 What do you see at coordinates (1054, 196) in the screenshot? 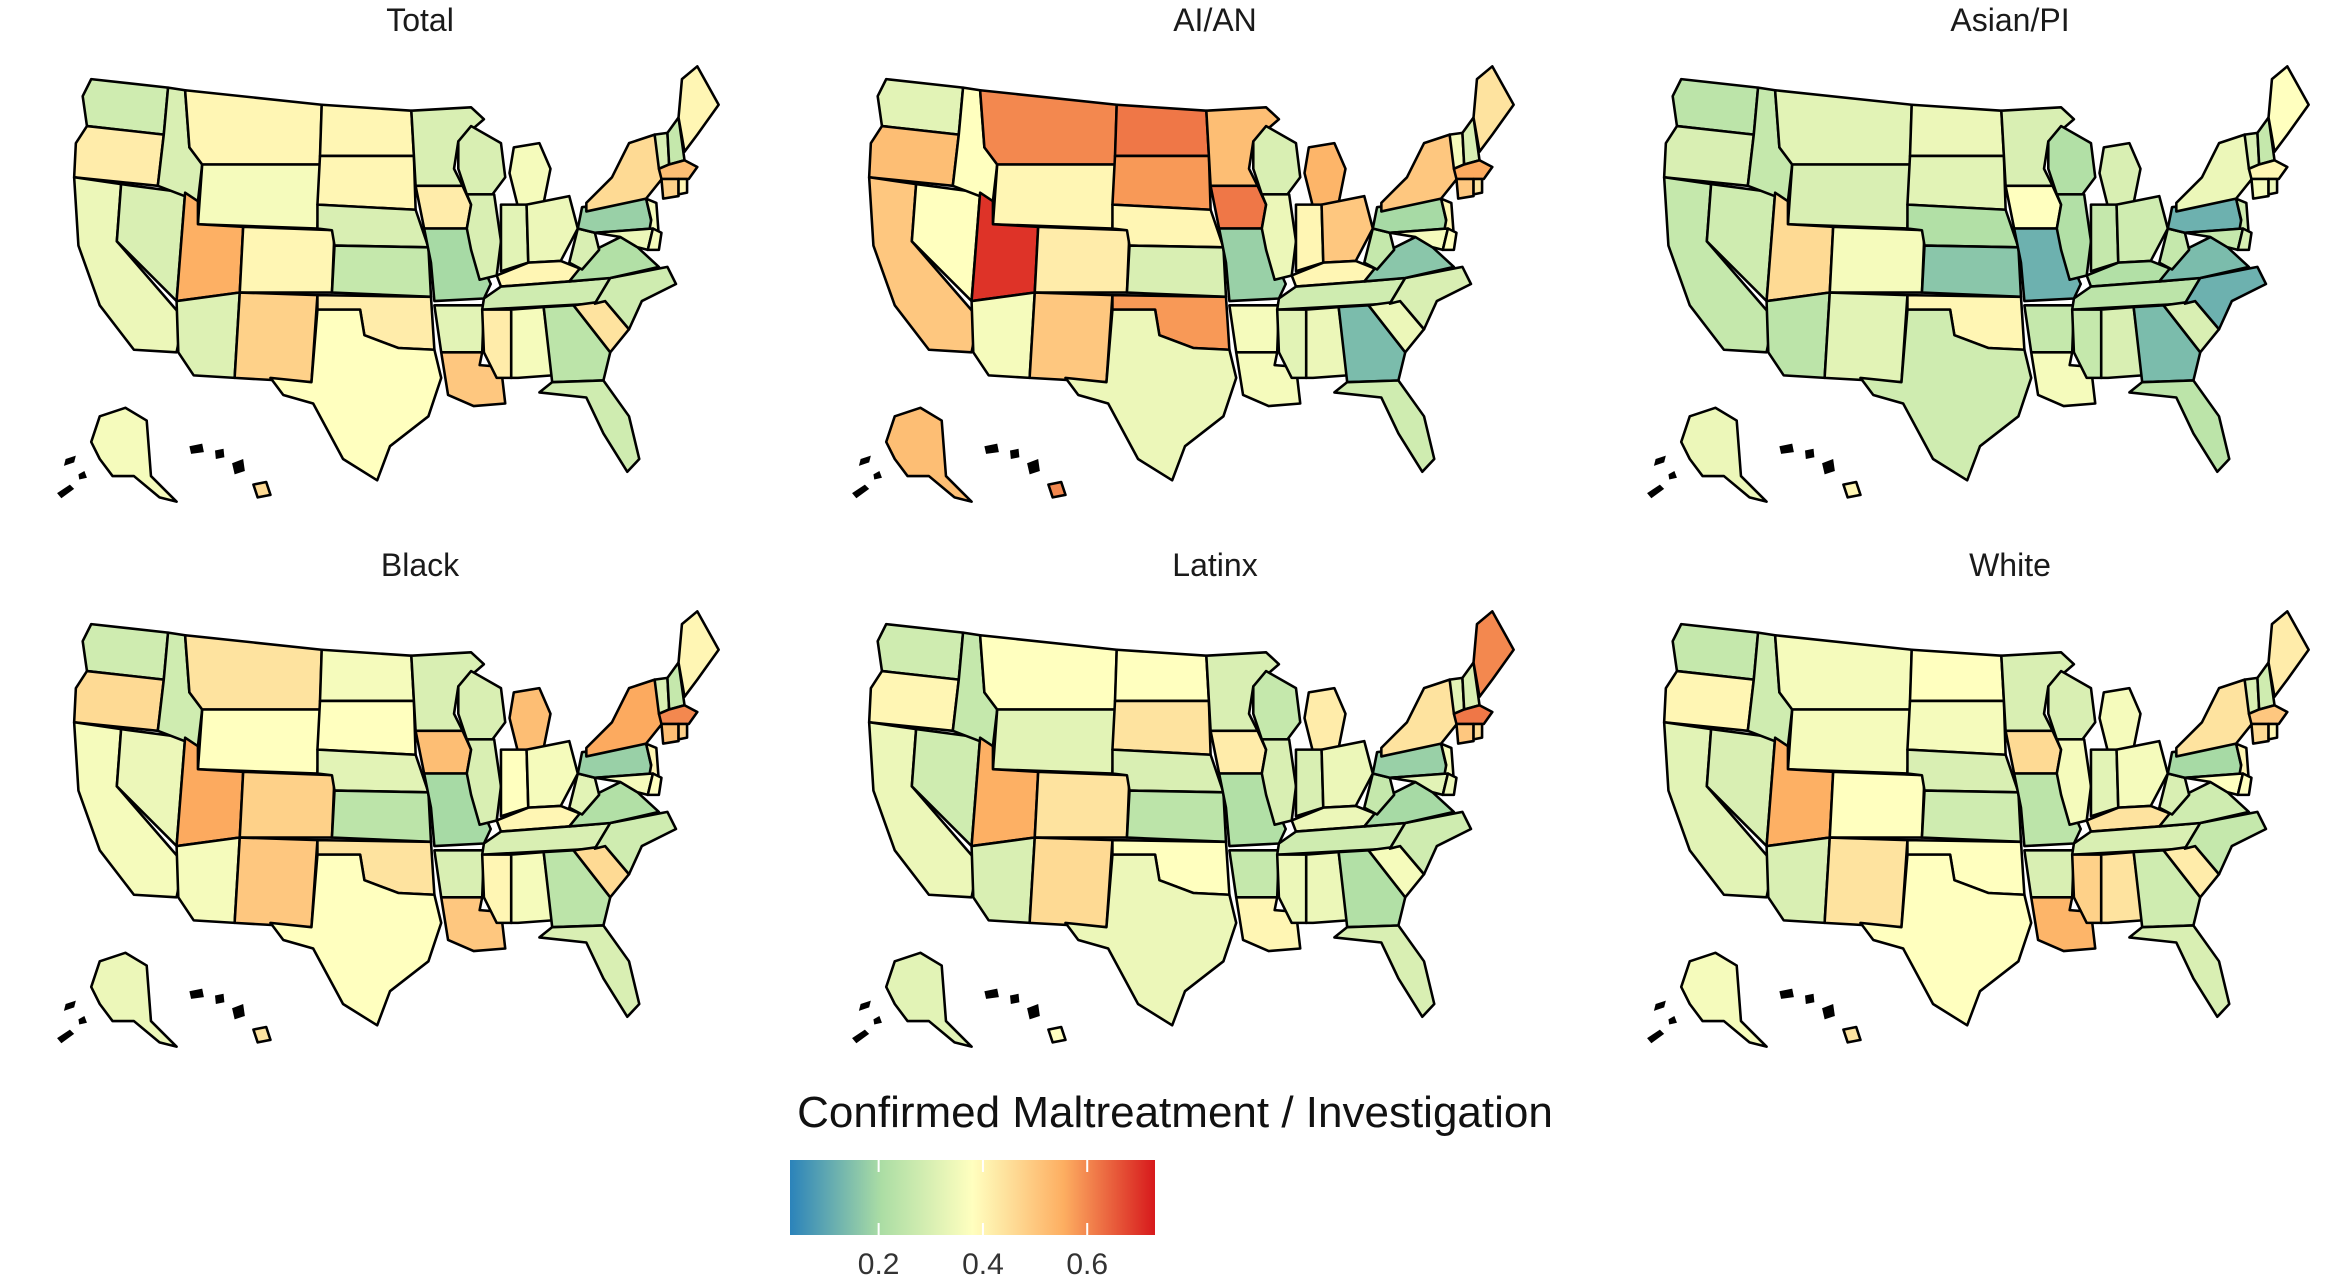
I see `state-wy` at bounding box center [1054, 196].